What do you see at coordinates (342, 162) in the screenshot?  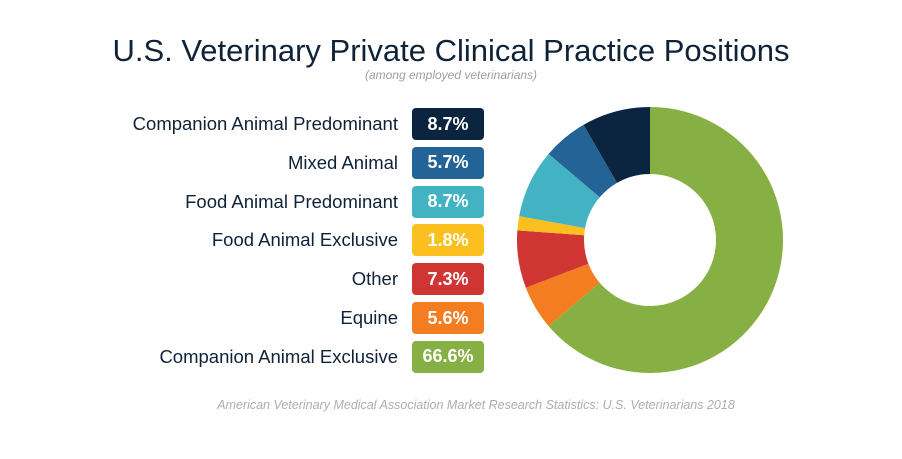 I see `legend-label: Mixed Animal` at bounding box center [342, 162].